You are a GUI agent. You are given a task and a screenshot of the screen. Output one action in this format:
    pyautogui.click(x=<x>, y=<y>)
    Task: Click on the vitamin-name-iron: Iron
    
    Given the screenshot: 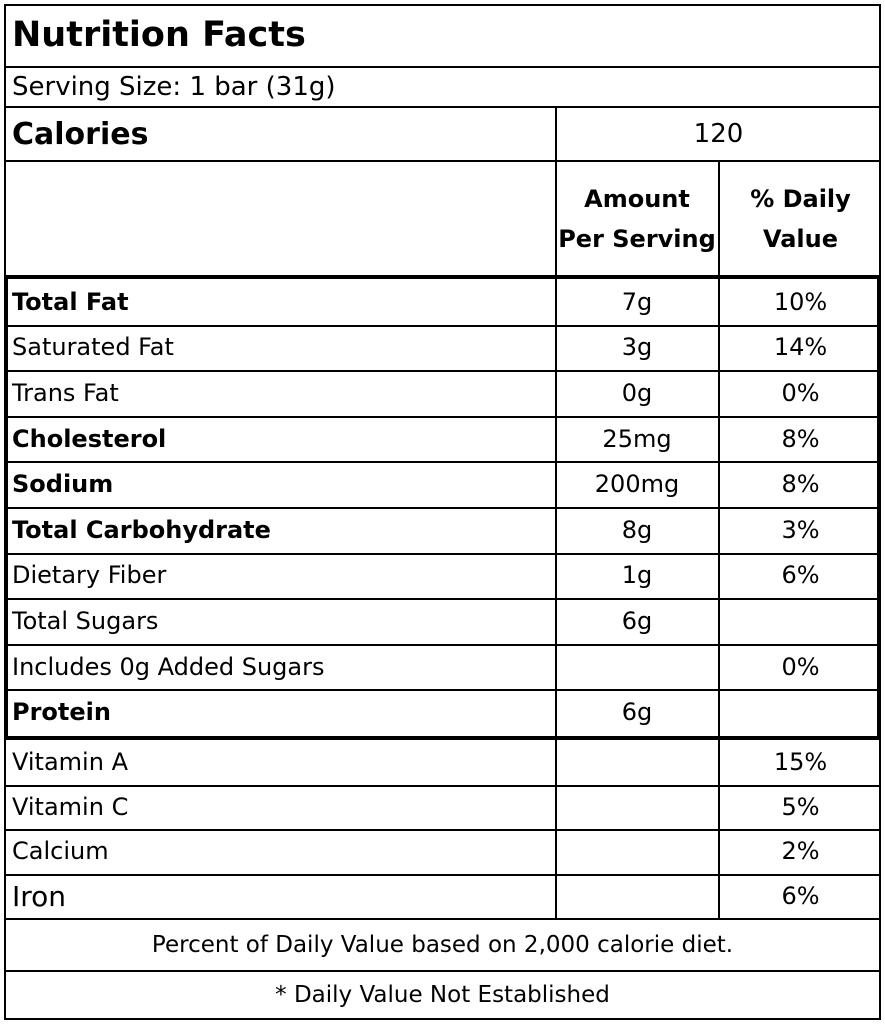 What is the action you would take?
    pyautogui.click(x=39, y=896)
    